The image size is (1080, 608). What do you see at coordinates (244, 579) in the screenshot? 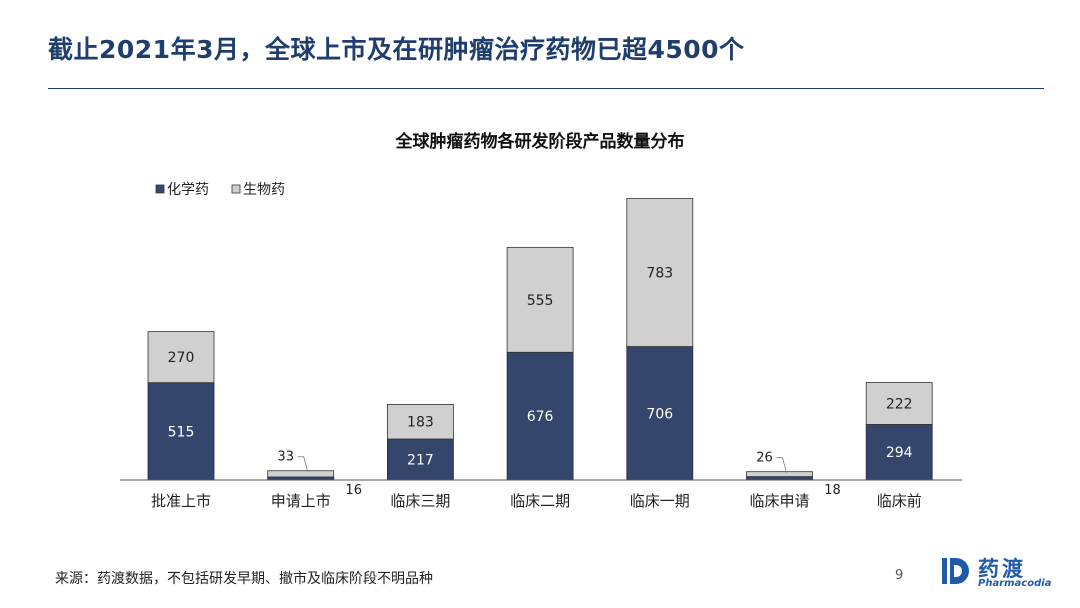
I see `source-note: 来源：药渡数据，不包括研发早期、撤市及临床阶段不明品种` at bounding box center [244, 579].